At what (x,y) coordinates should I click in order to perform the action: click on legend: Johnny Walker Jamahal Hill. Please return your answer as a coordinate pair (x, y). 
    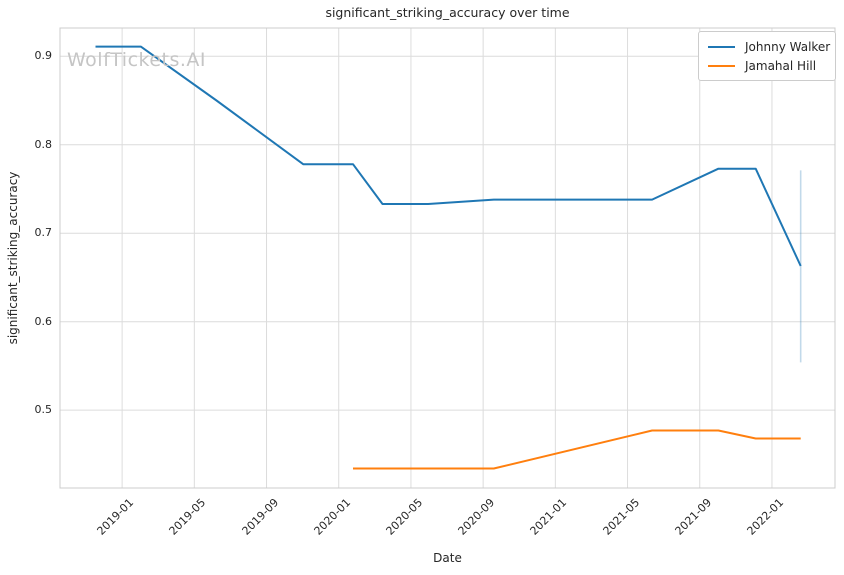
    Looking at the image, I should click on (767, 56).